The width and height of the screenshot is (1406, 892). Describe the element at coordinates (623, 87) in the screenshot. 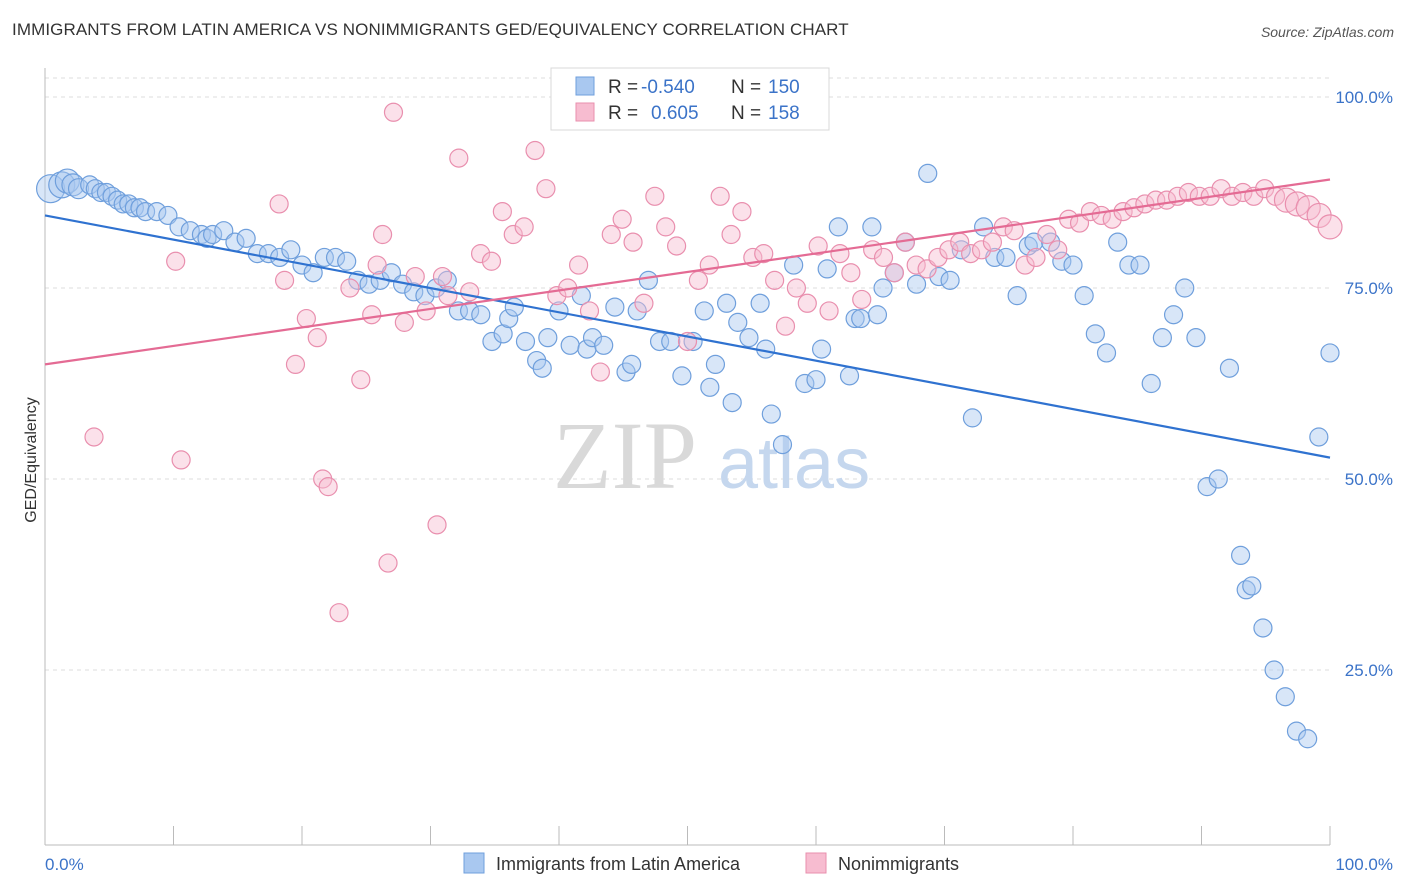

I see `svg-text: R =` at that location.